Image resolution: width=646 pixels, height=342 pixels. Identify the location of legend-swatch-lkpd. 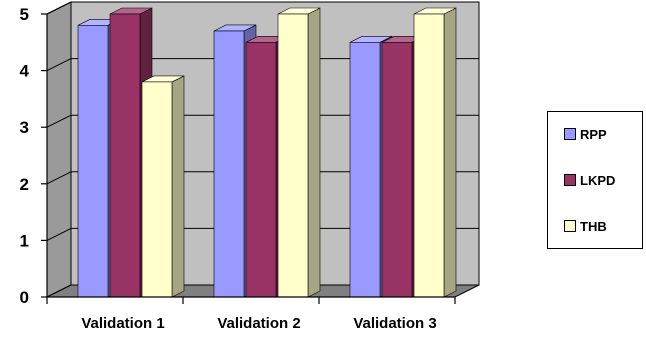
(570, 180).